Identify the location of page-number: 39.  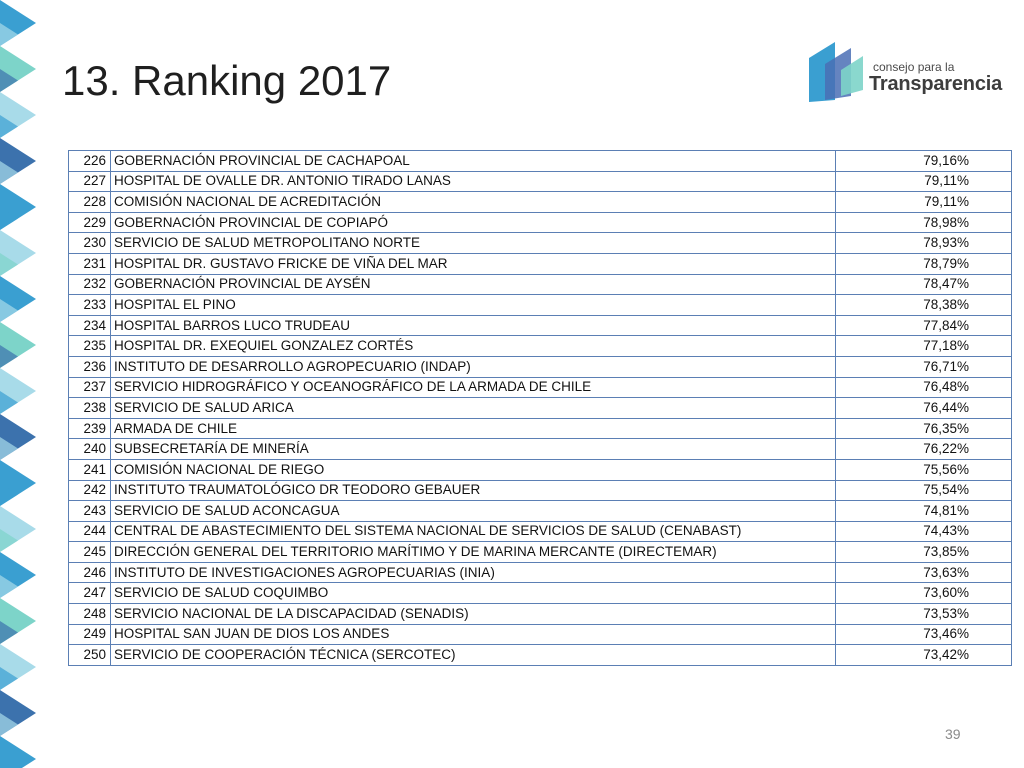
(953, 734).